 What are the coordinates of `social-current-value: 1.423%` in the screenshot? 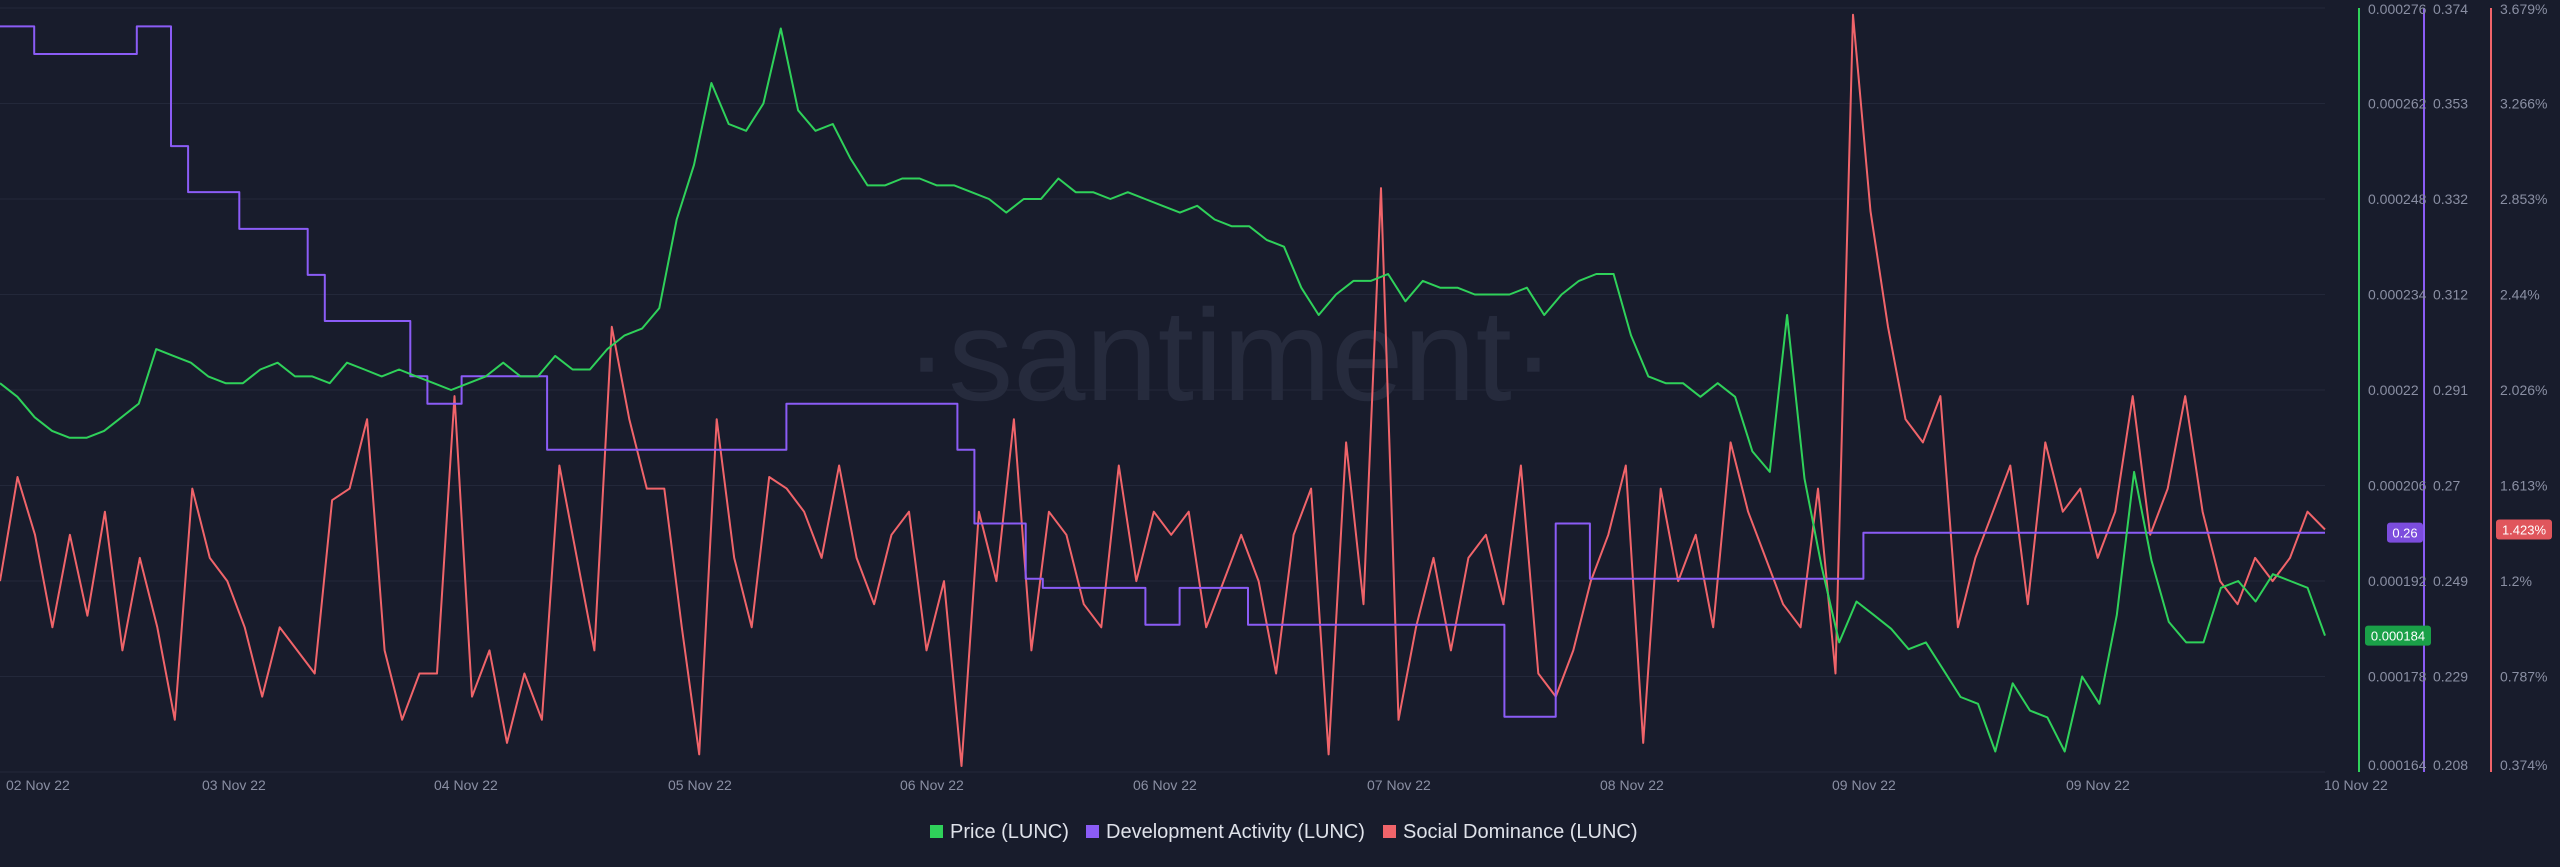 It's located at (2524, 530).